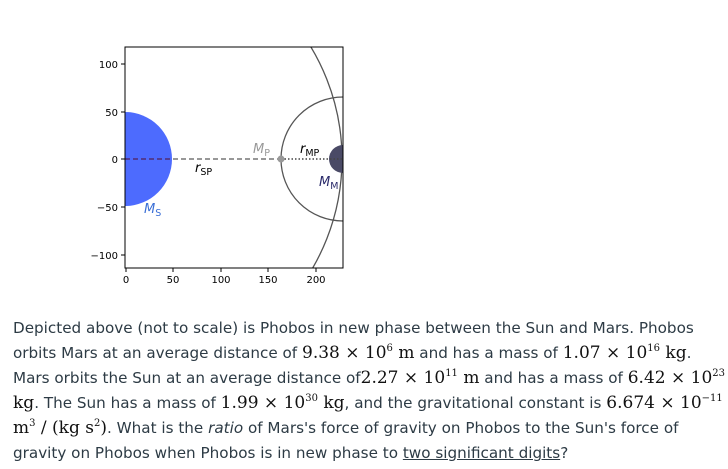 This screenshot has height=469, width=728. Describe the element at coordinates (624, 353) in the screenshot. I see `math-value: 1.07 × 1016 kg` at that location.